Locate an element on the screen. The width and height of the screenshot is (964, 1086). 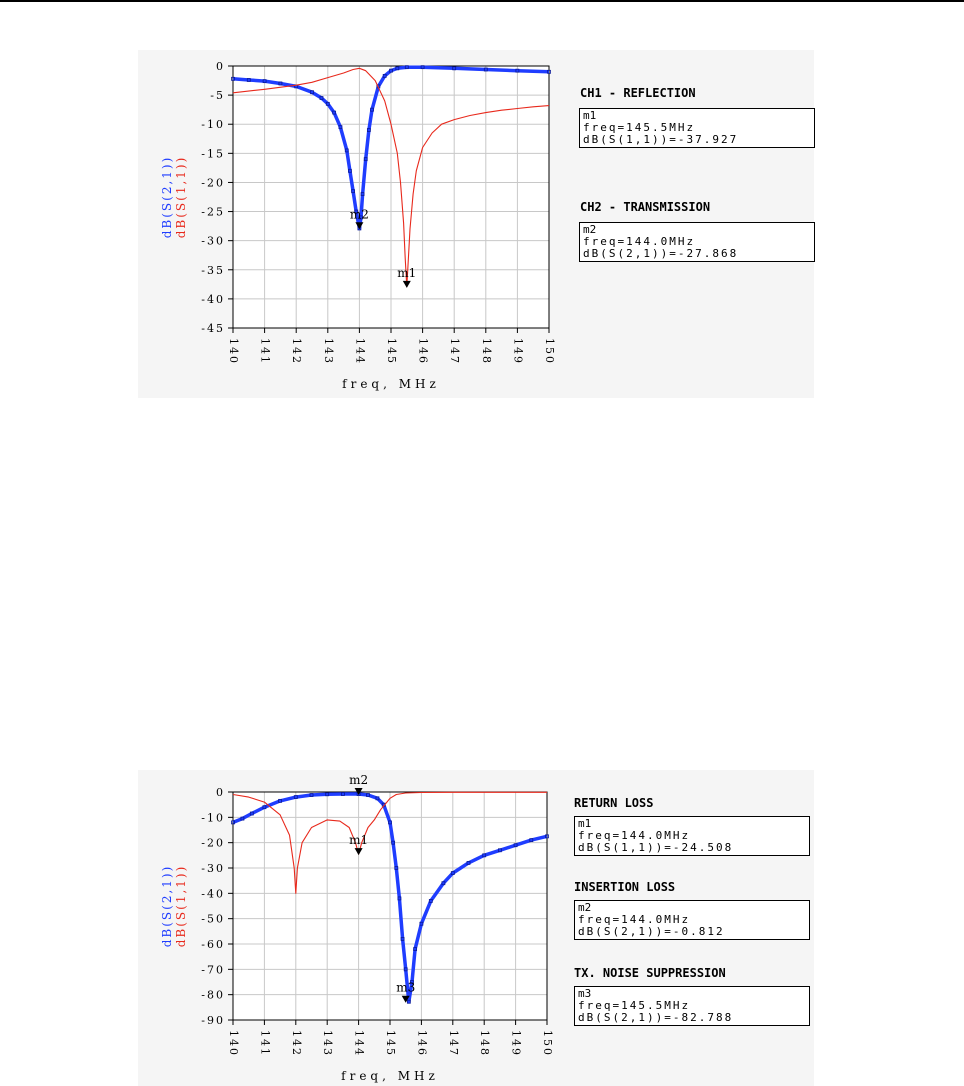
marker-label: m2 is located at coordinates (358, 780).